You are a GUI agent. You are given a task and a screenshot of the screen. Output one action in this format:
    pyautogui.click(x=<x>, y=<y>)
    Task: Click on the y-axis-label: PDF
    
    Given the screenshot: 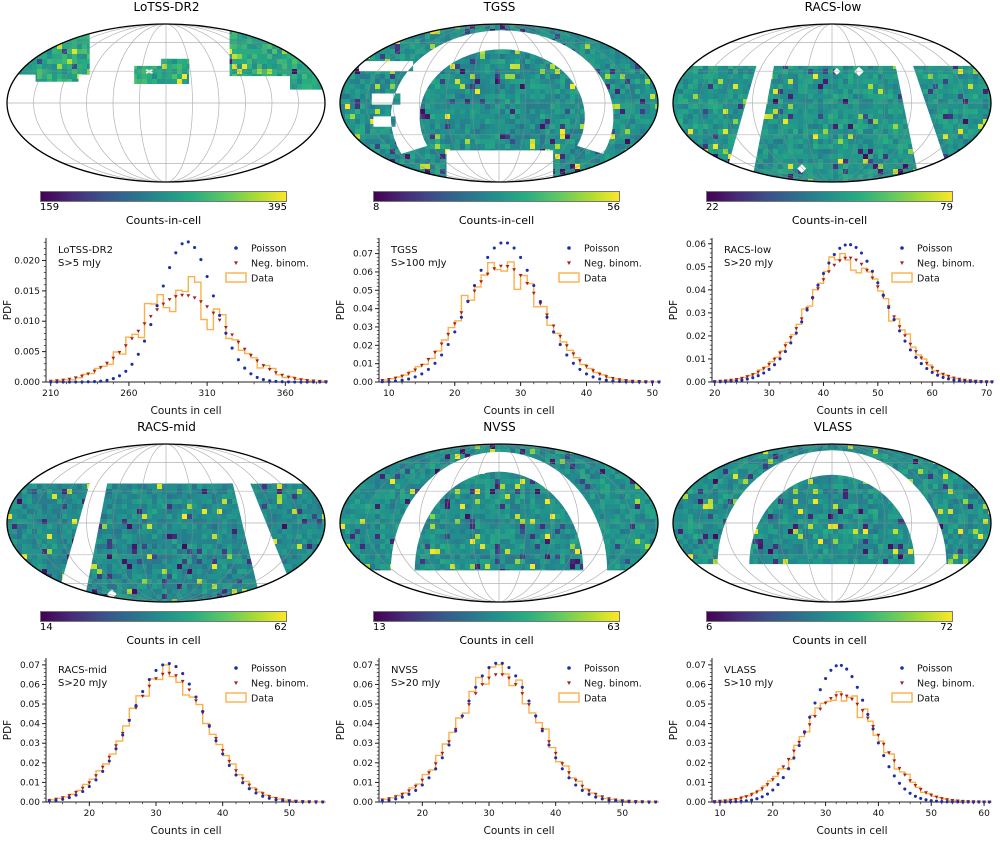 What is the action you would take?
    pyautogui.click(x=674, y=310)
    